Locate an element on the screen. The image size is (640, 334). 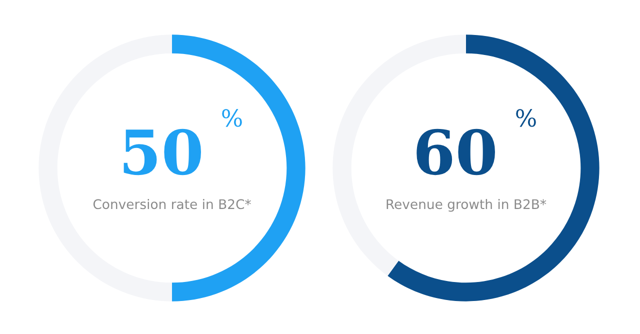
text: Conversion rate in B2C* is located at coordinates (172, 204).